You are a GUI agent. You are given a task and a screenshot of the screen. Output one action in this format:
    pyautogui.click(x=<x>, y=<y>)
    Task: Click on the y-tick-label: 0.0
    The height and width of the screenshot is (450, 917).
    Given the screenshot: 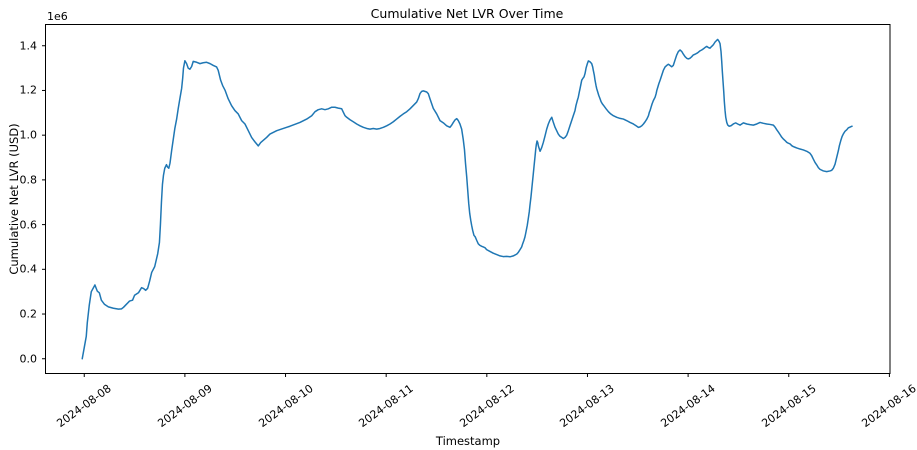 What is the action you would take?
    pyautogui.click(x=28, y=359)
    